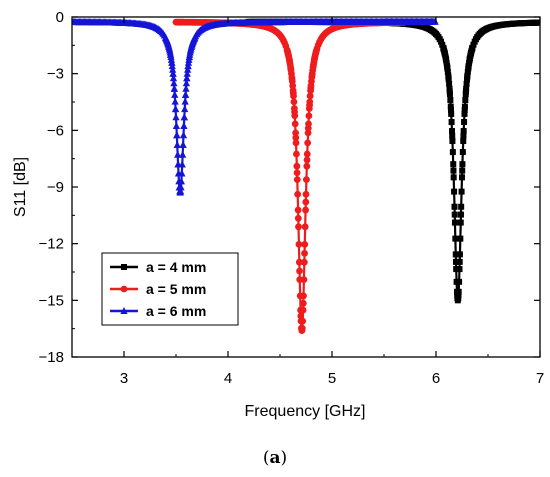  Describe the element at coordinates (305, 411) in the screenshot. I see `x-axis-title: Frequency [GHz]` at that location.